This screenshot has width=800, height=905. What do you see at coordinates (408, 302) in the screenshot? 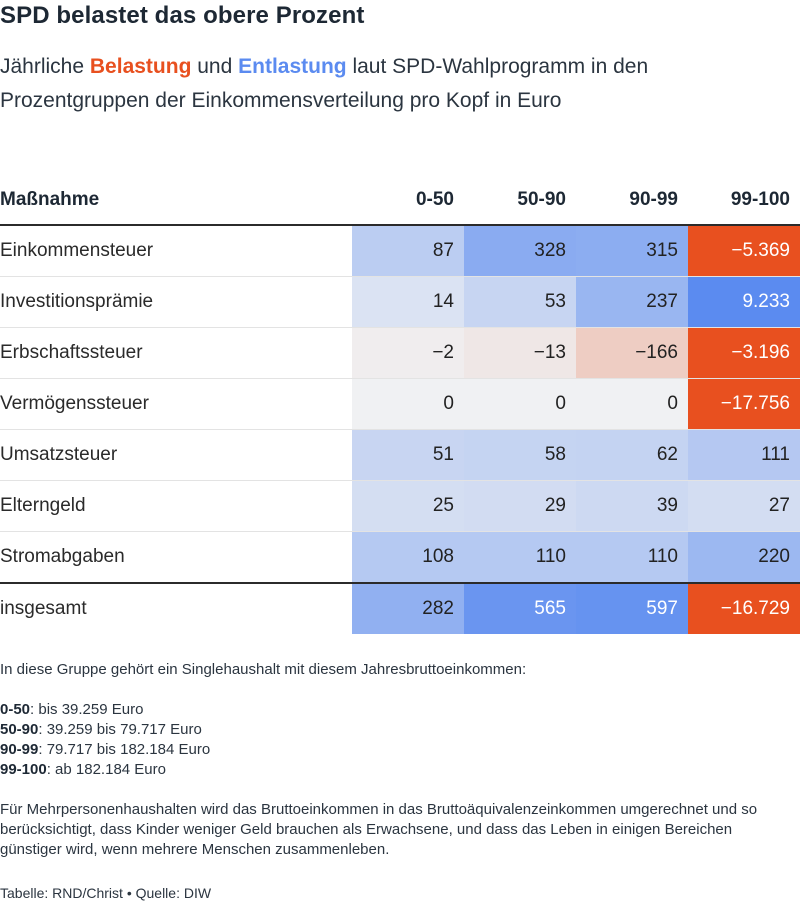
I see `value-cell: 14` at bounding box center [408, 302].